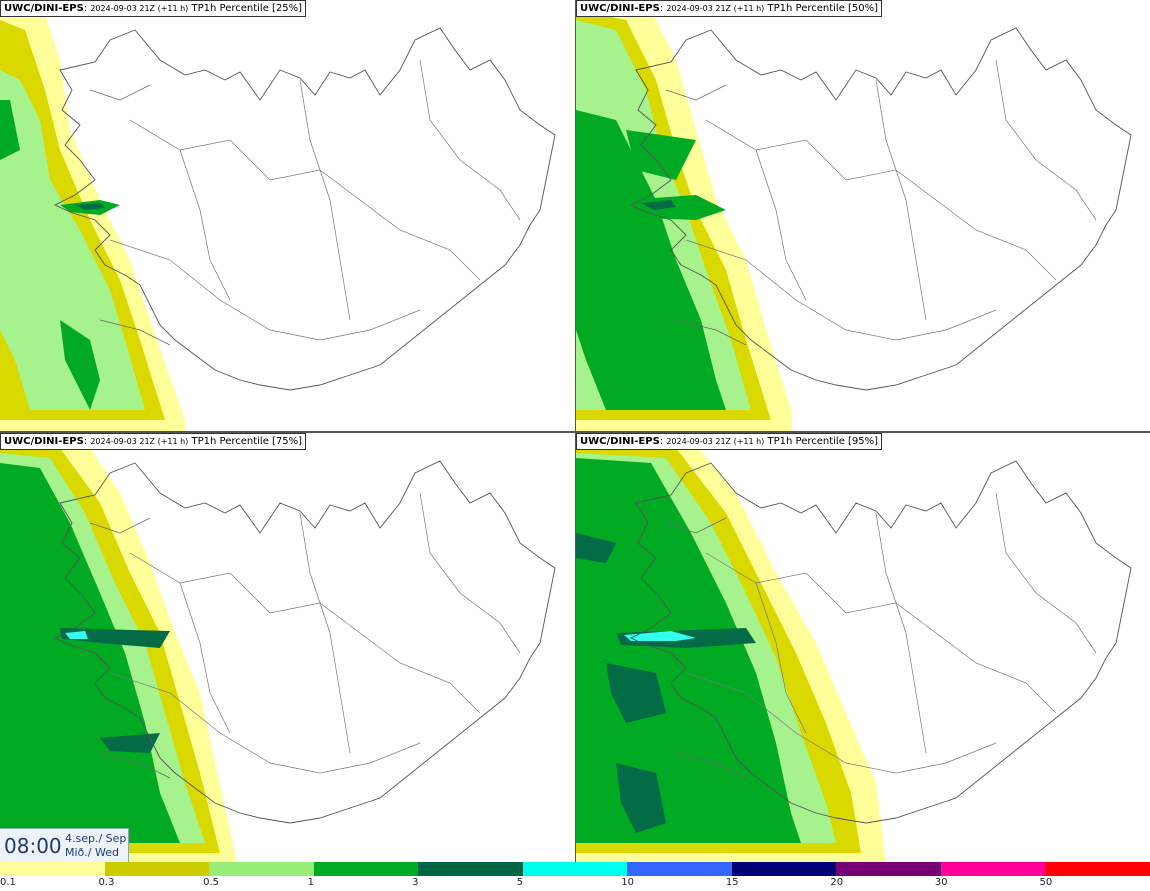 This screenshot has height=891, width=1150. I want to click on field-name: TP1h Percentile [95%], so click(823, 441).